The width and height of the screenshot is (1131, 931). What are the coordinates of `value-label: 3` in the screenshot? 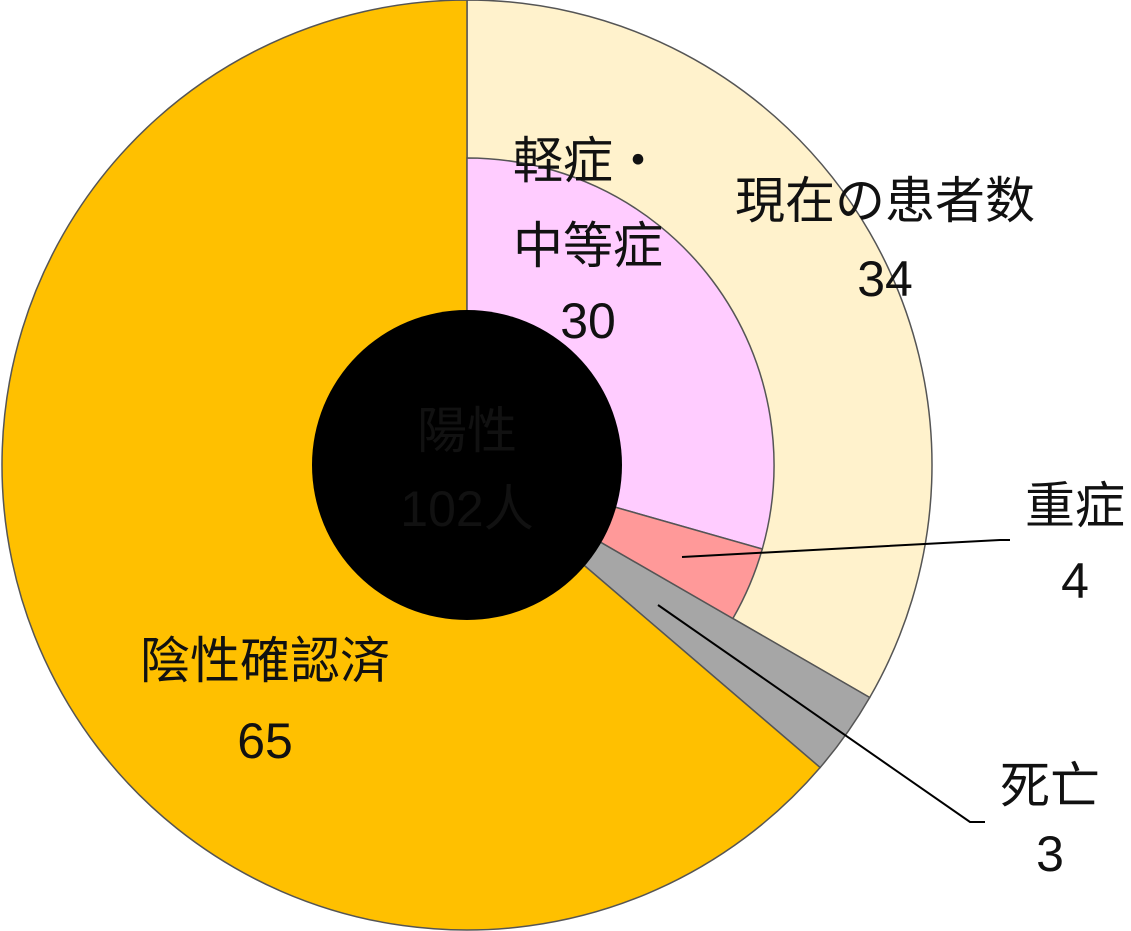 It's located at (1050, 854).